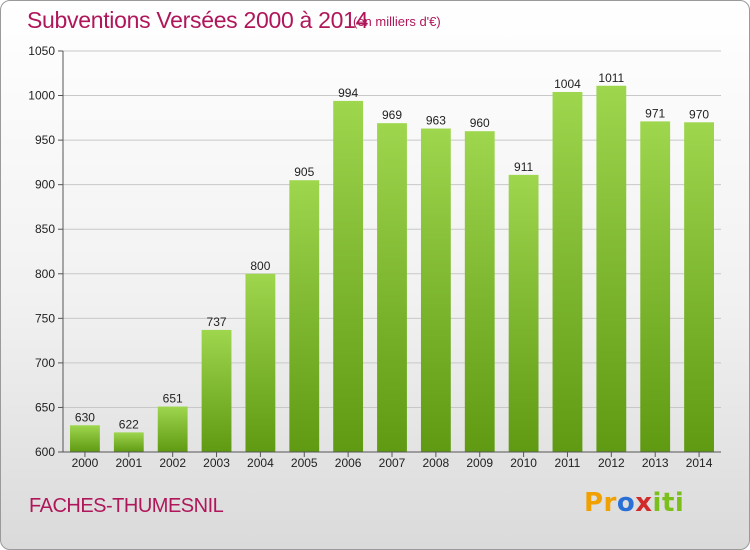 The image size is (750, 550). I want to click on x-tick-label: 2008, so click(436, 463).